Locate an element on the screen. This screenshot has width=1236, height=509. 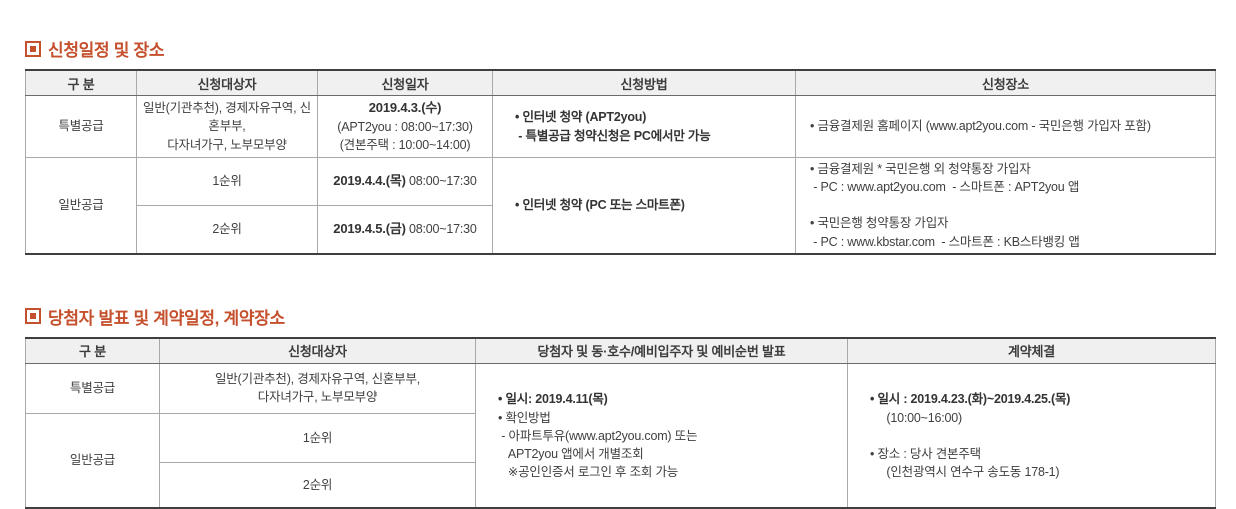
cell-date-rank2: 2019.4.5.(금) 08:00~17:30 is located at coordinates (405, 229).